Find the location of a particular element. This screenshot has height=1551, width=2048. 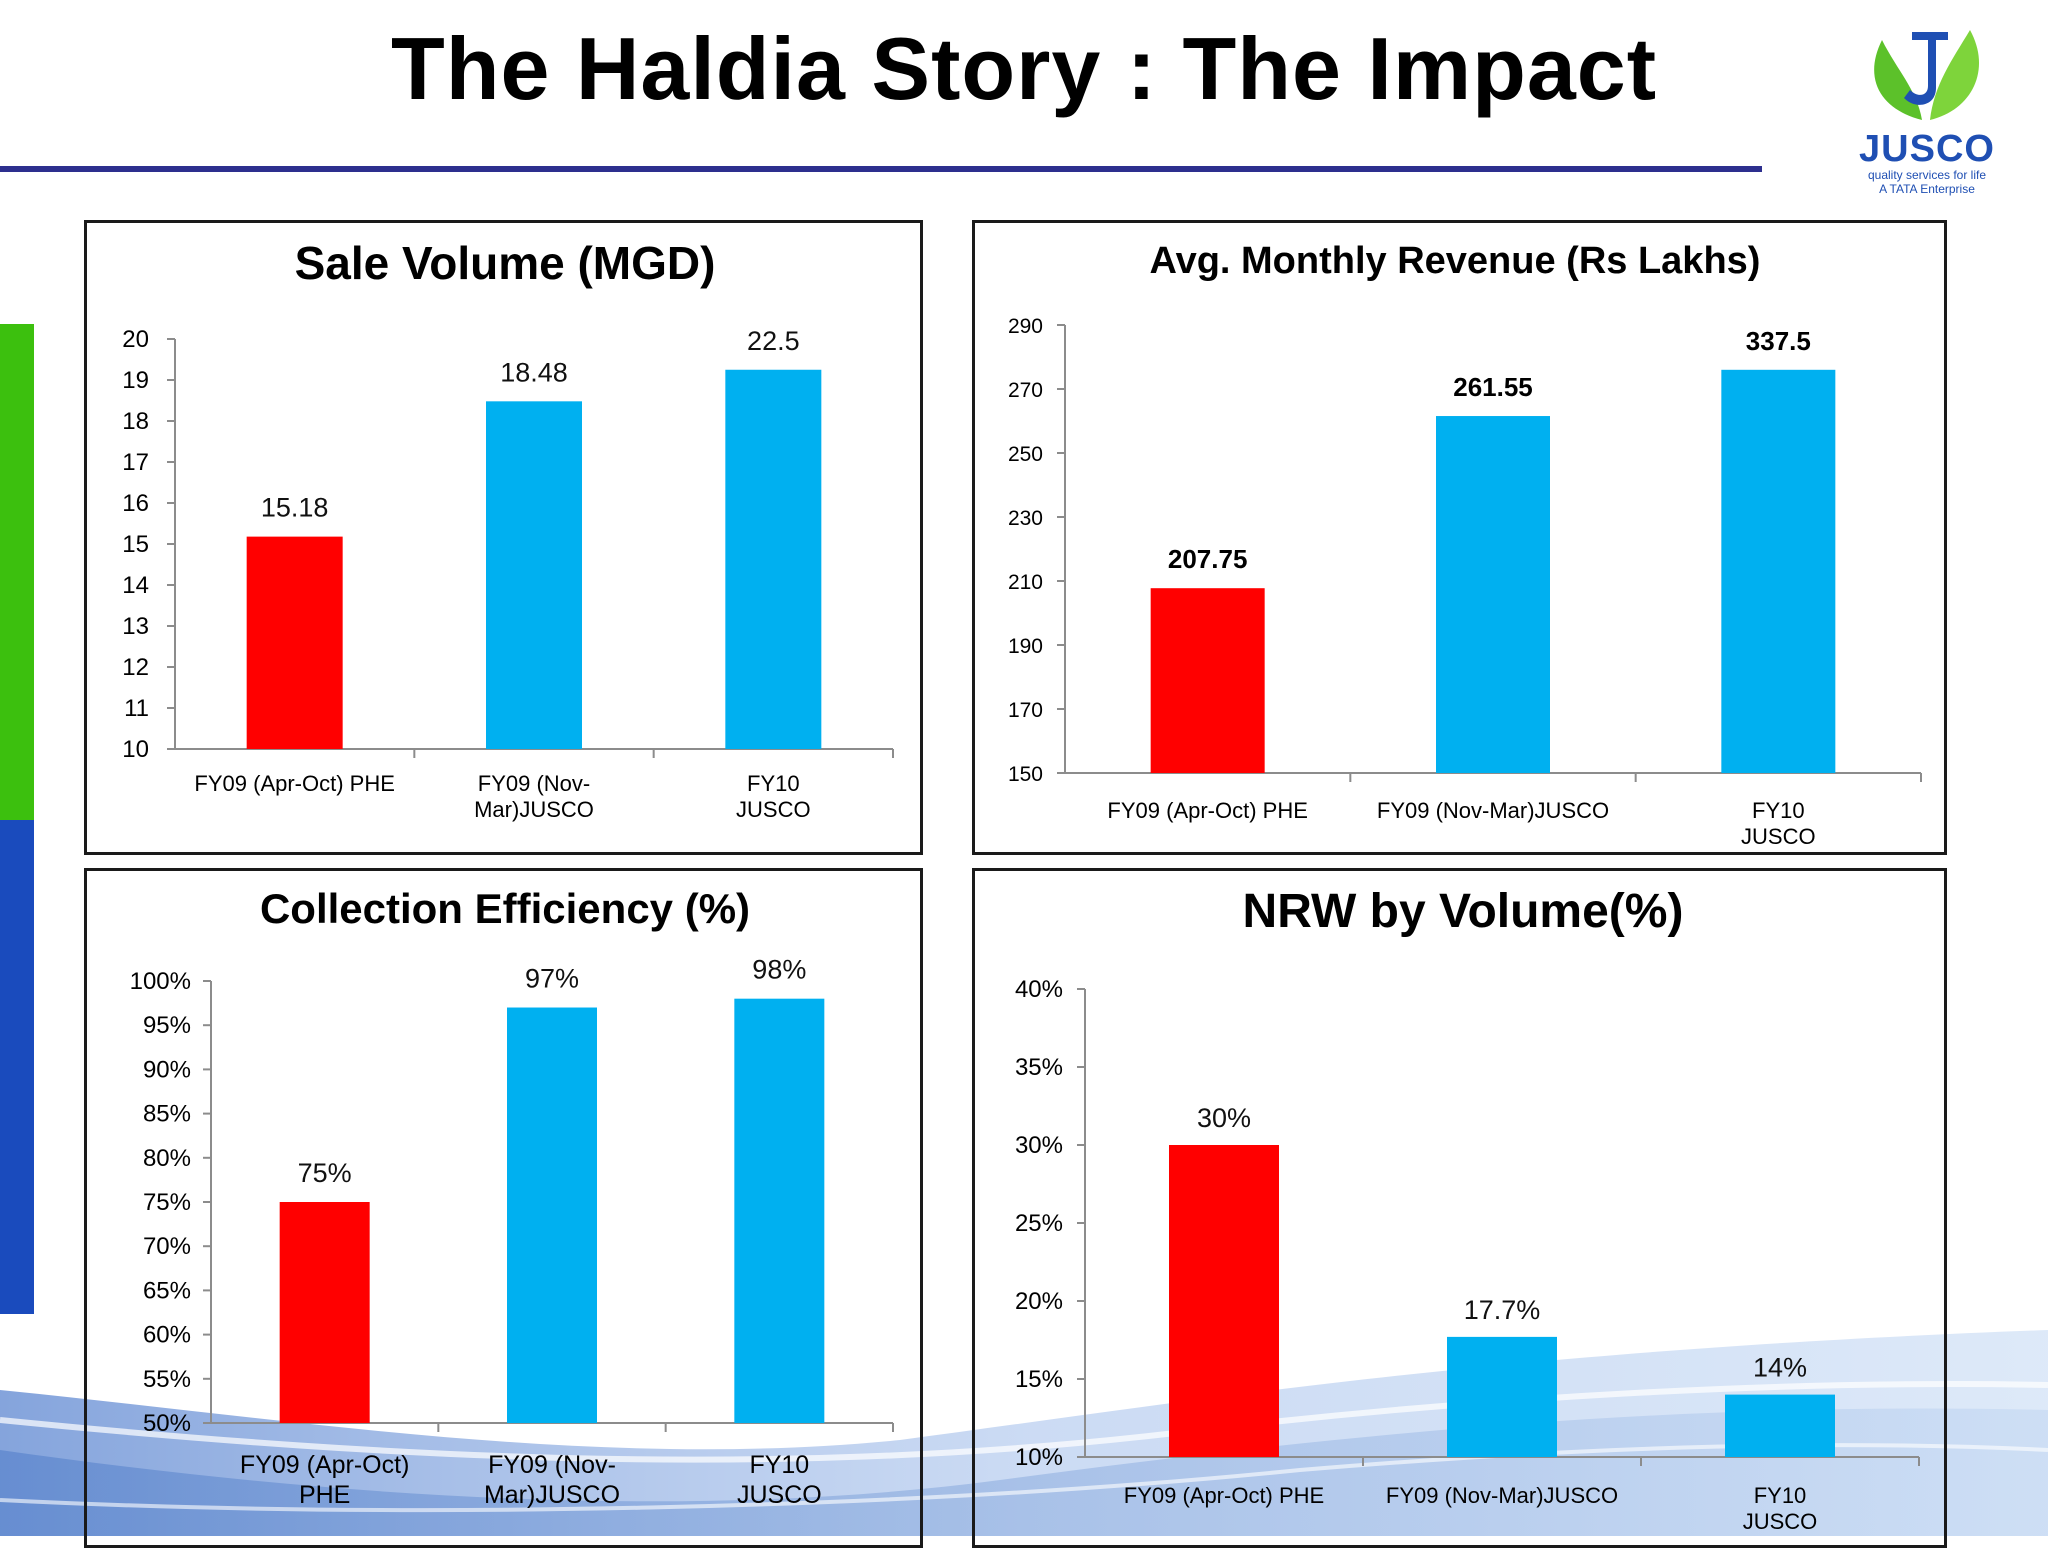

y-tick-label: 12 is located at coordinates (135, 667).